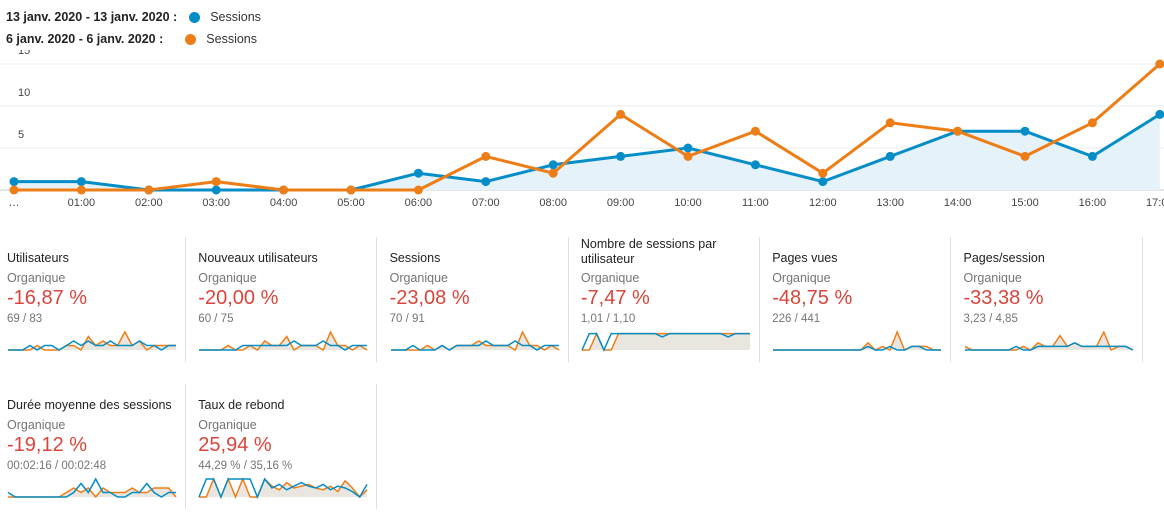 The width and height of the screenshot is (1164, 519). I want to click on legend-series-current: Sessions, so click(235, 17).